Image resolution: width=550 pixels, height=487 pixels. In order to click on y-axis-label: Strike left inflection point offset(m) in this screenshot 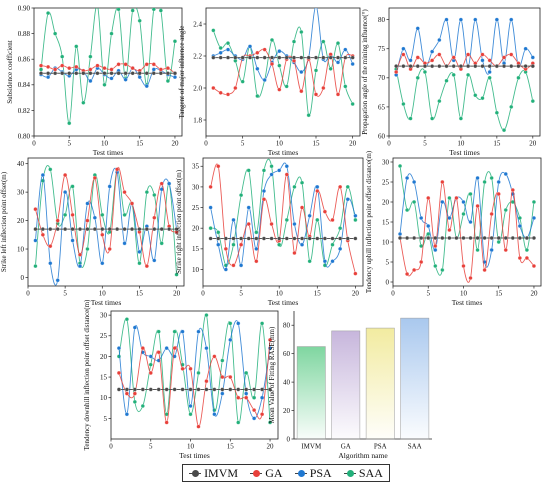, I will do `click(4, 221)`.